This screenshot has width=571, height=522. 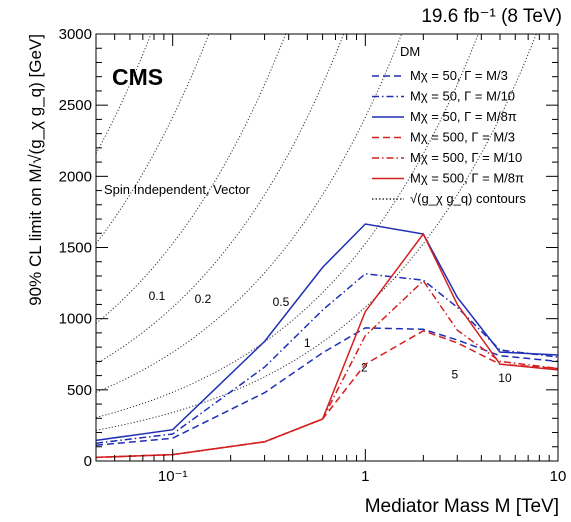 I want to click on legend-entry: Mχ = 500, Γ = M/3, so click(x=462, y=137).